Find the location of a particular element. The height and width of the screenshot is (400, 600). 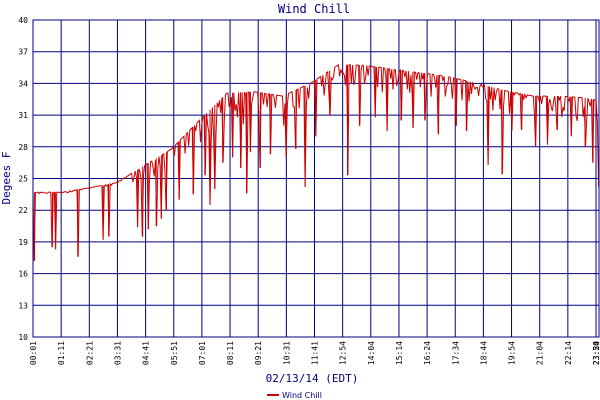

x-tick-label: 10:31 is located at coordinates (286, 353).